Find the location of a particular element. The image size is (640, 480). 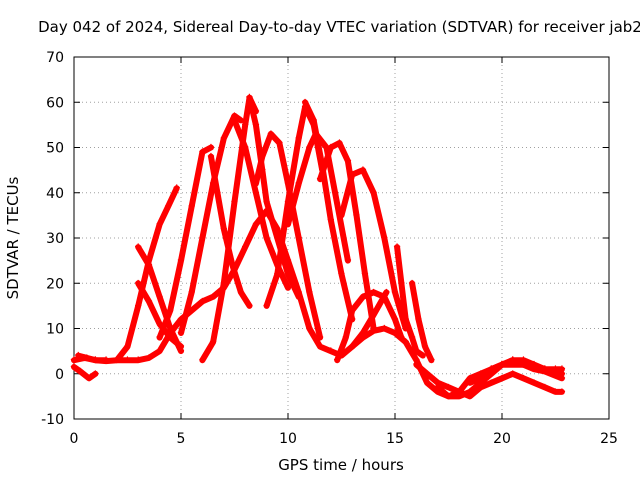

y-tick-label-1: 0 is located at coordinates (59, 375).